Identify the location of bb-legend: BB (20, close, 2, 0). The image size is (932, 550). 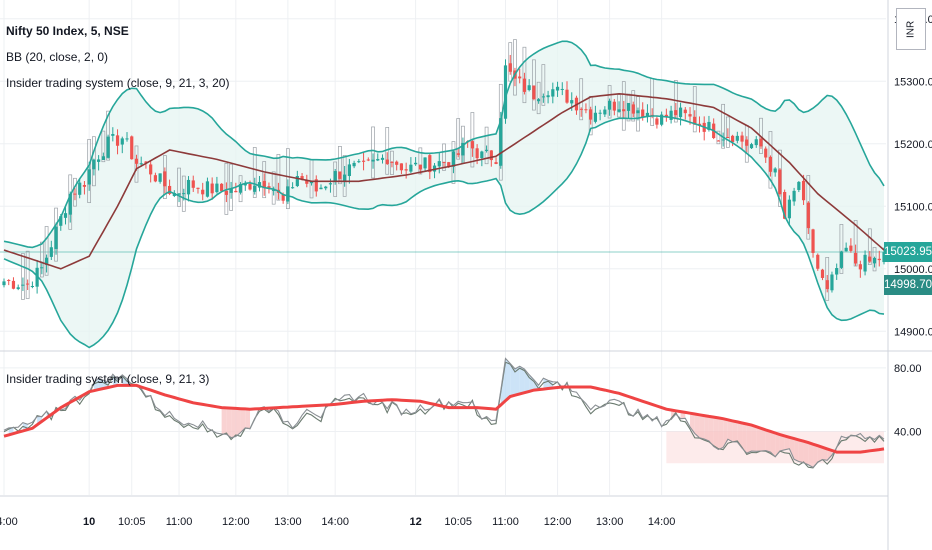
(57, 57).